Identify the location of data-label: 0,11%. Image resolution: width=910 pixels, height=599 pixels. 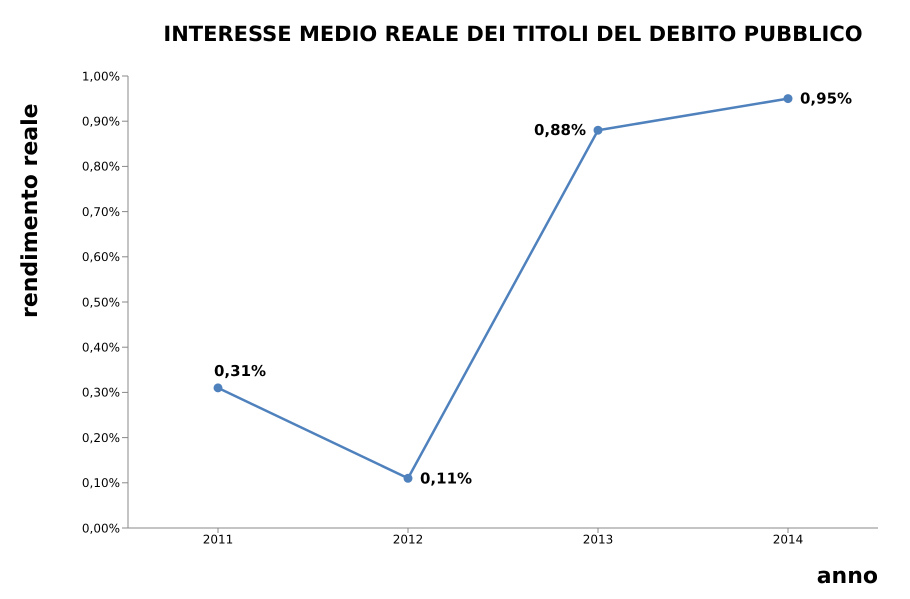
(446, 478).